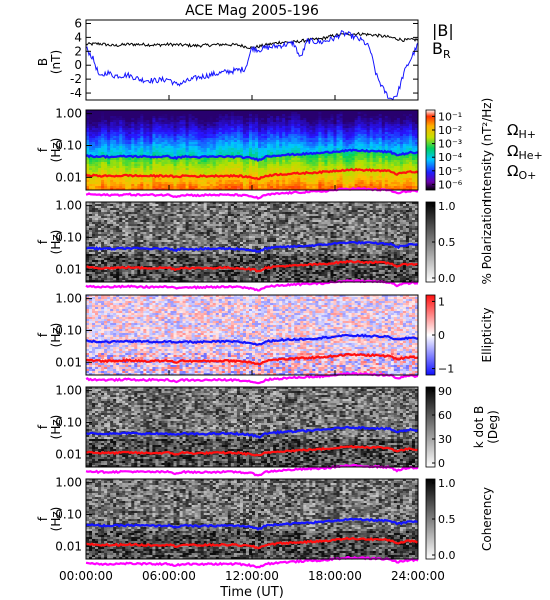 The image size is (550, 600). I want to click on ellipticity-colorbar-tick-label: 1, so click(441, 301).